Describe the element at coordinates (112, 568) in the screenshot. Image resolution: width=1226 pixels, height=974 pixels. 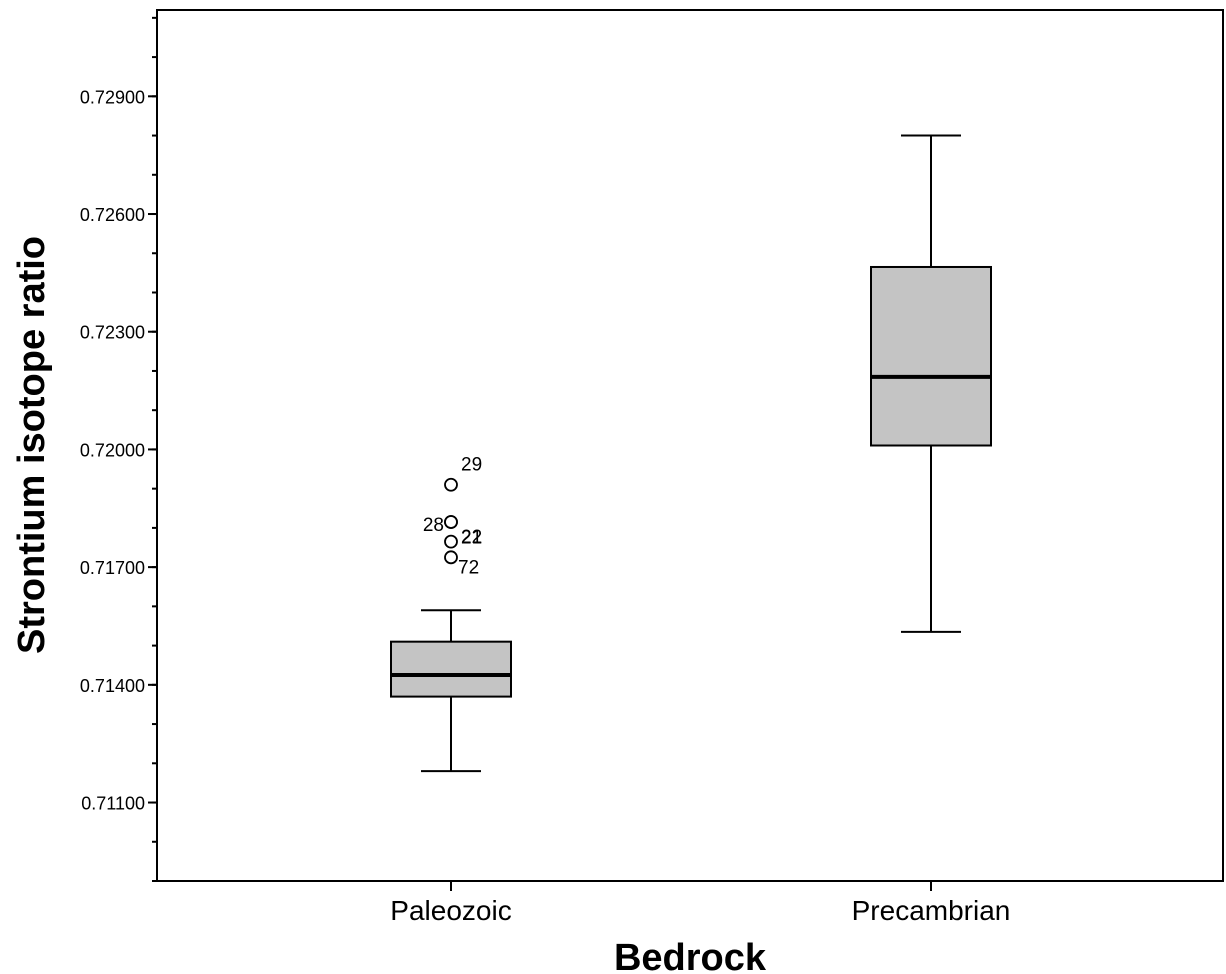
I see `y-tick-label: 0.71700` at that location.